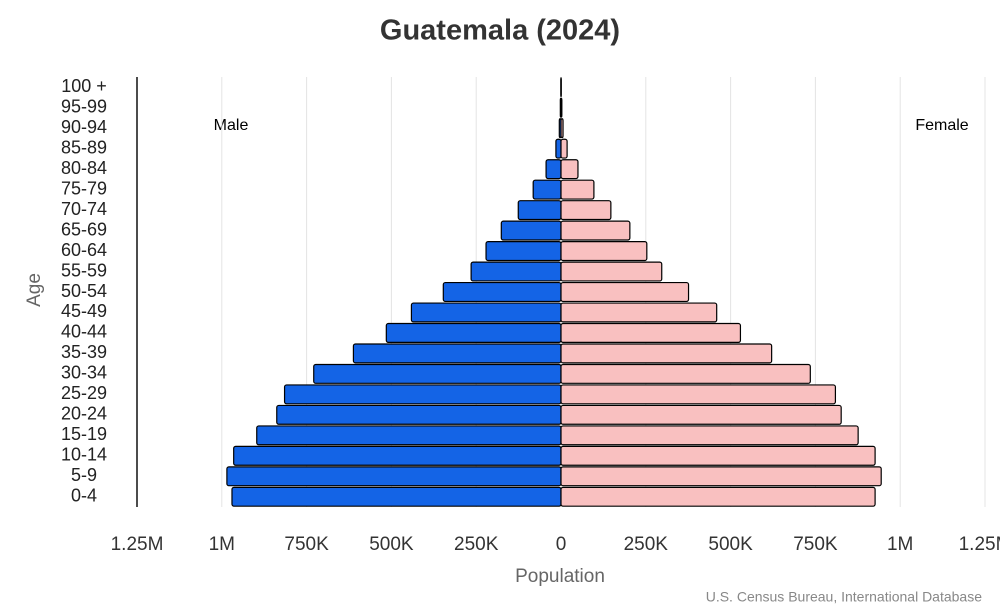 The width and height of the screenshot is (1000, 612). What do you see at coordinates (84, 373) in the screenshot?
I see `y-tick-label: 30-34` at bounding box center [84, 373].